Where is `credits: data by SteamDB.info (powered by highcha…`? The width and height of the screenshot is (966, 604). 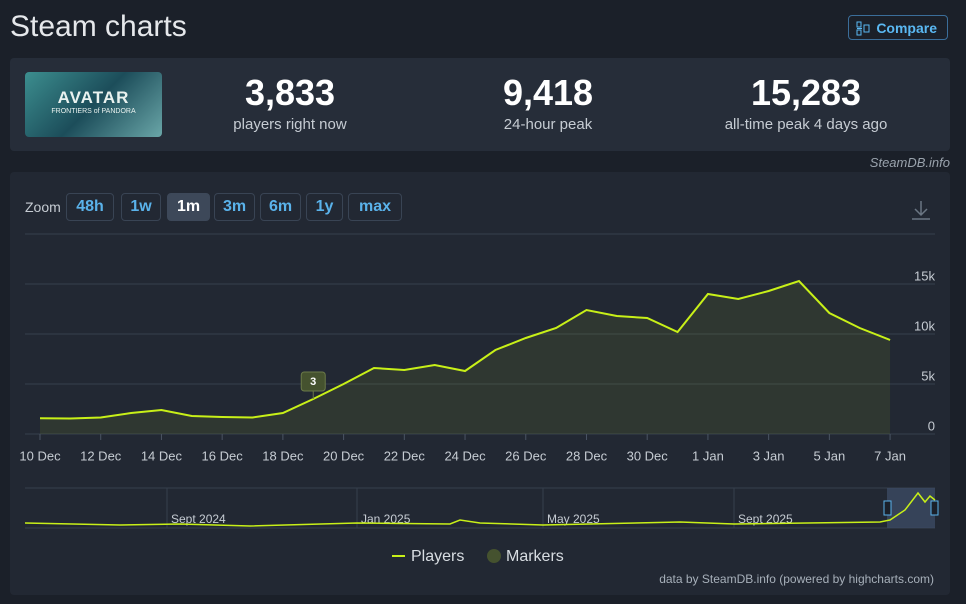
credits: data by SteamDB.info (powered by highcha… is located at coordinates (796, 579).